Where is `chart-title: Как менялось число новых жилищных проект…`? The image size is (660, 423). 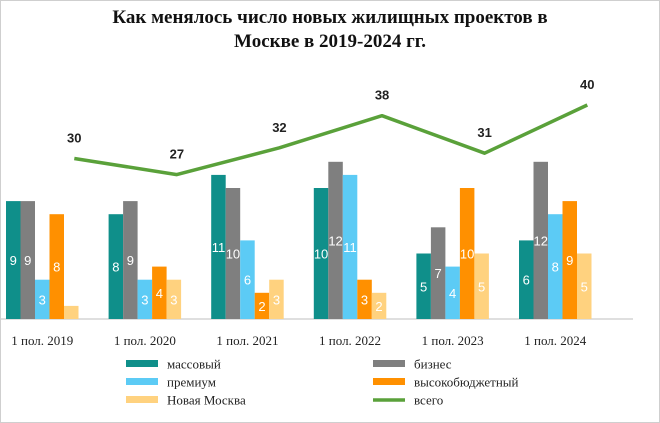 chart-title: Как менялось число новых жилищных проект… is located at coordinates (330, 30).